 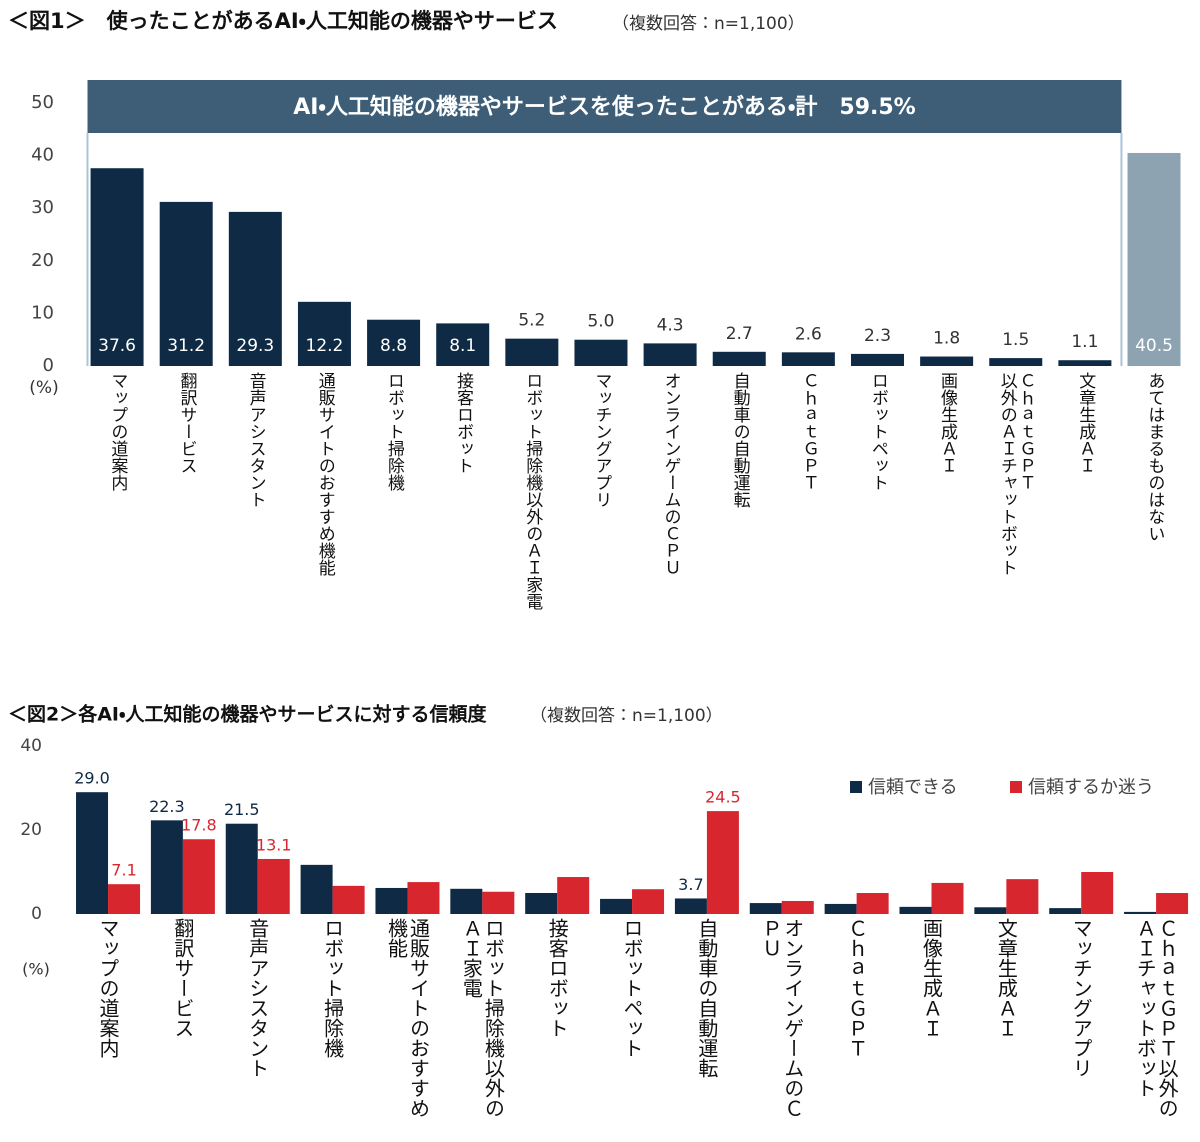 I want to click on y-tick-label: 20, so click(x=31, y=830).